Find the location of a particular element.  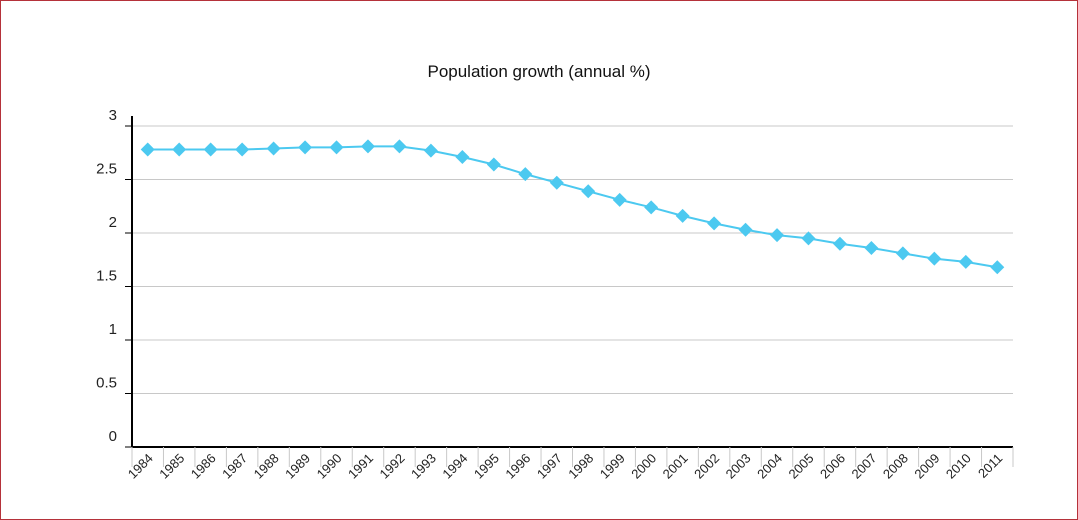

x-tick-label: 1985 is located at coordinates (171, 466).